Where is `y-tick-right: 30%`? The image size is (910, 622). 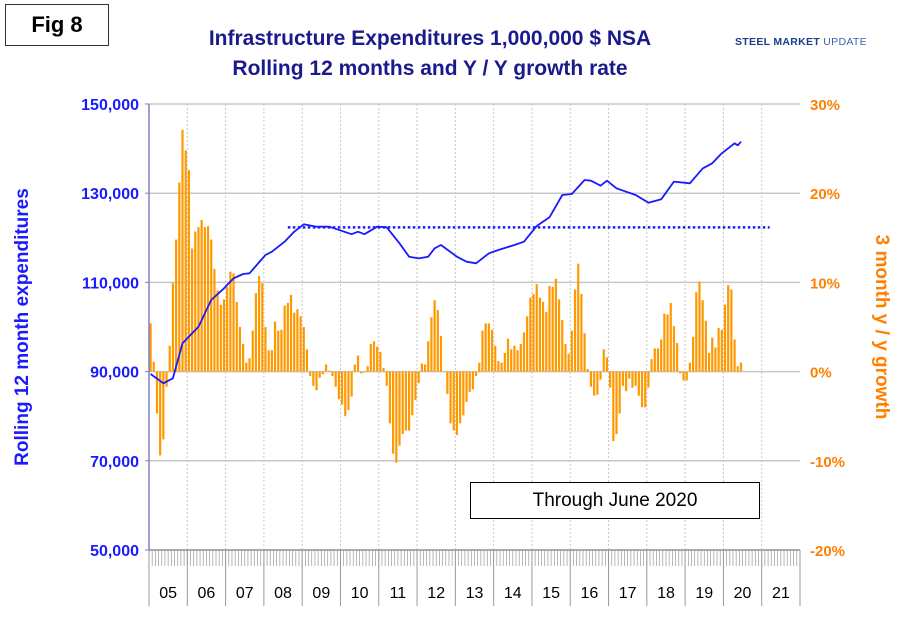 y-tick-right: 30% is located at coordinates (825, 105).